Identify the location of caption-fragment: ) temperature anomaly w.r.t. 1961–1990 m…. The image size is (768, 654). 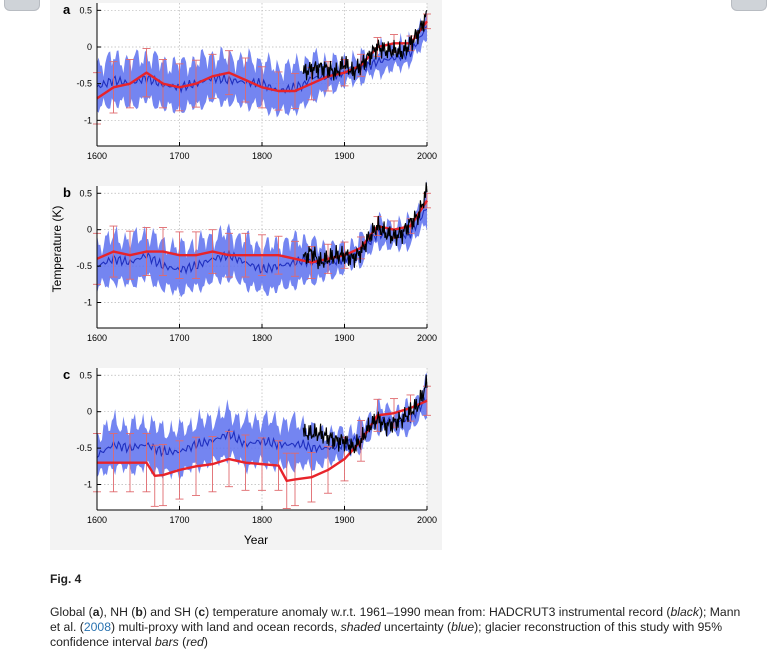
(438, 612).